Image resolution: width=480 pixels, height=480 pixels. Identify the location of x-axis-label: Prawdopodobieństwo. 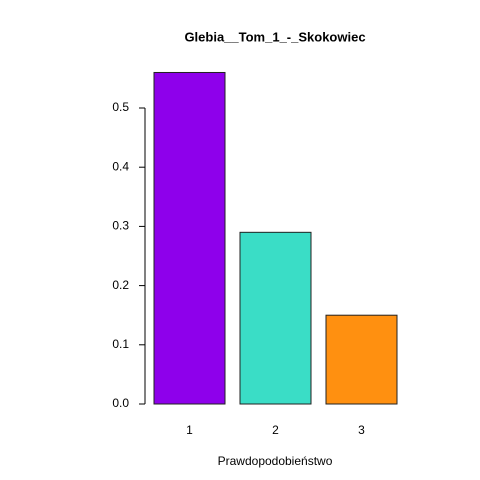
(275, 461).